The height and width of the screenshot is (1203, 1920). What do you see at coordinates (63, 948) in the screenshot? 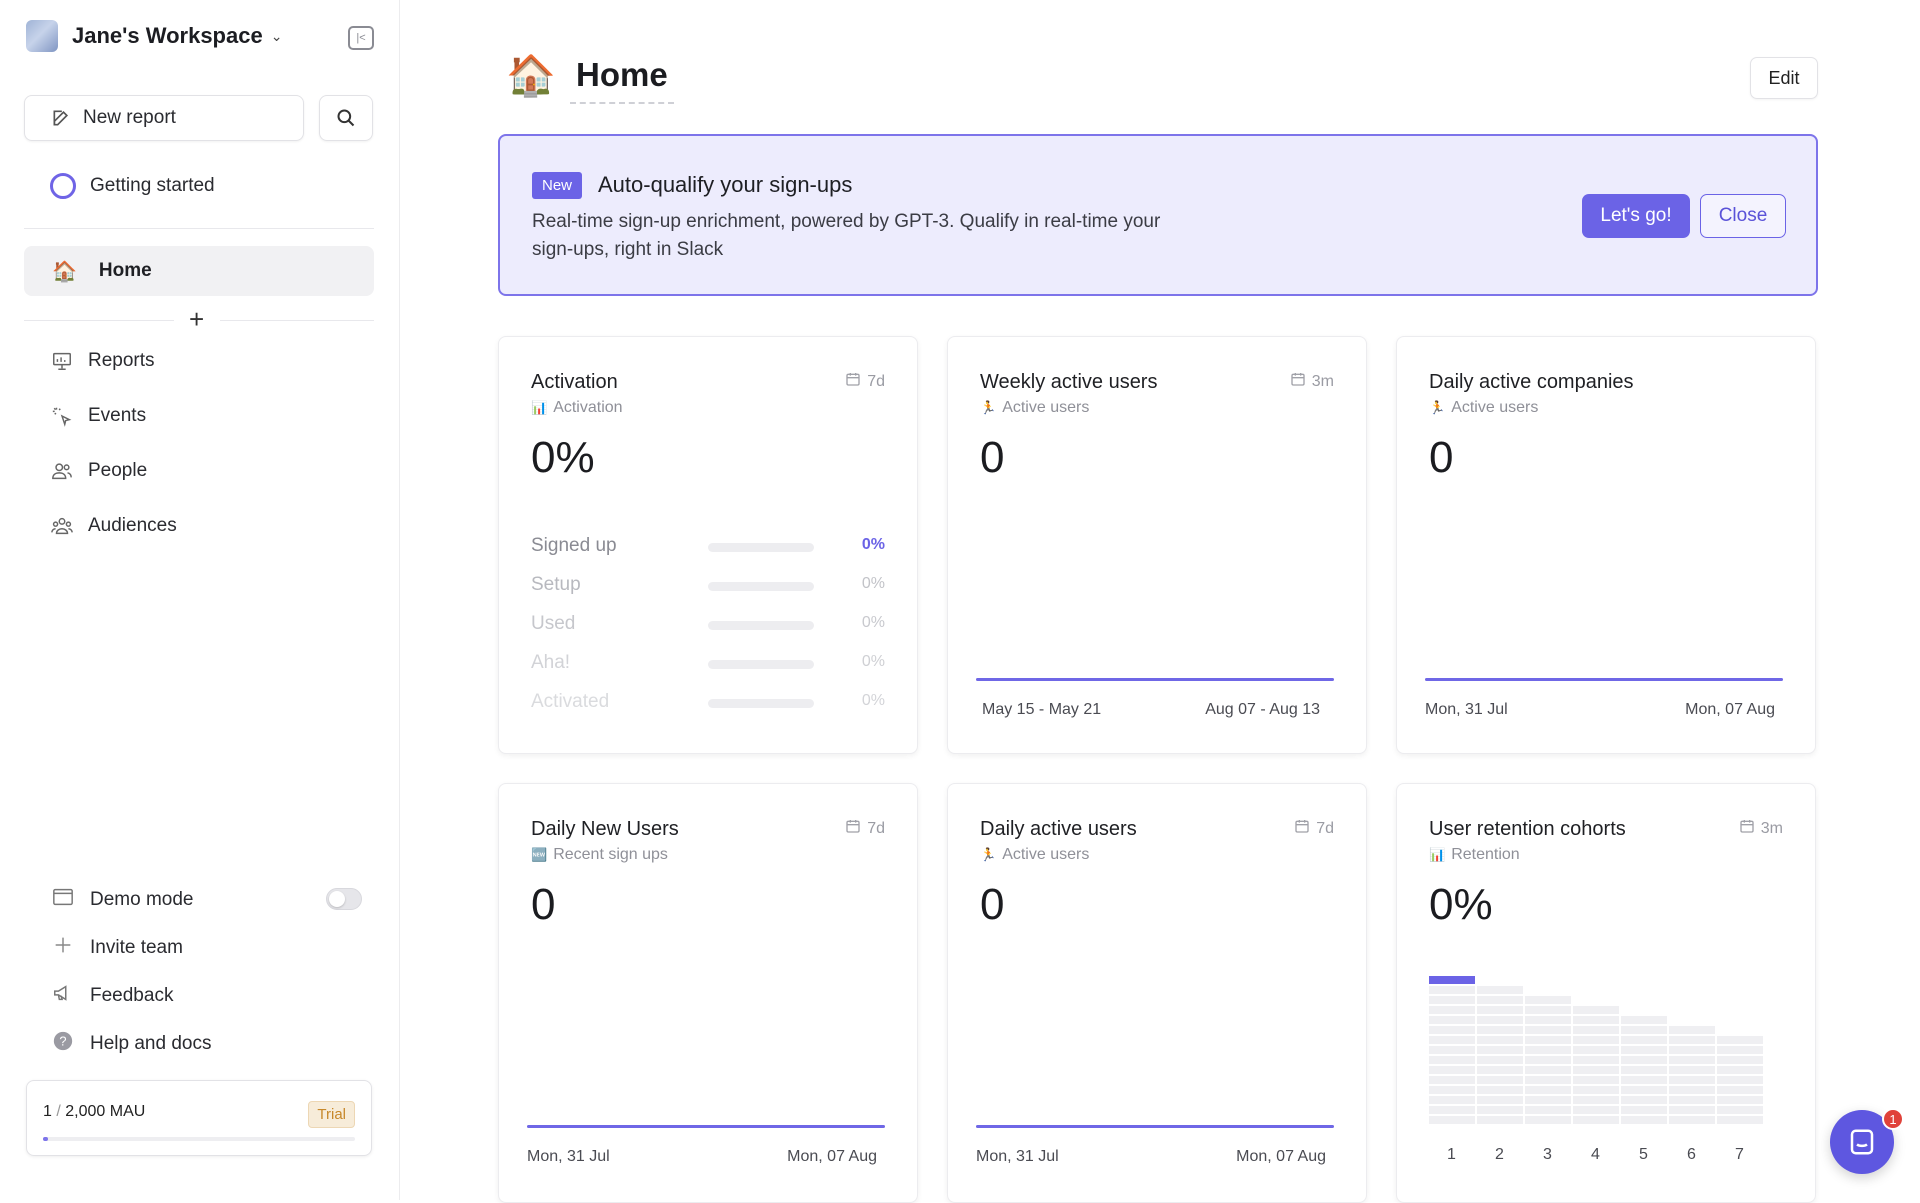
I see `plus-icon` at bounding box center [63, 948].